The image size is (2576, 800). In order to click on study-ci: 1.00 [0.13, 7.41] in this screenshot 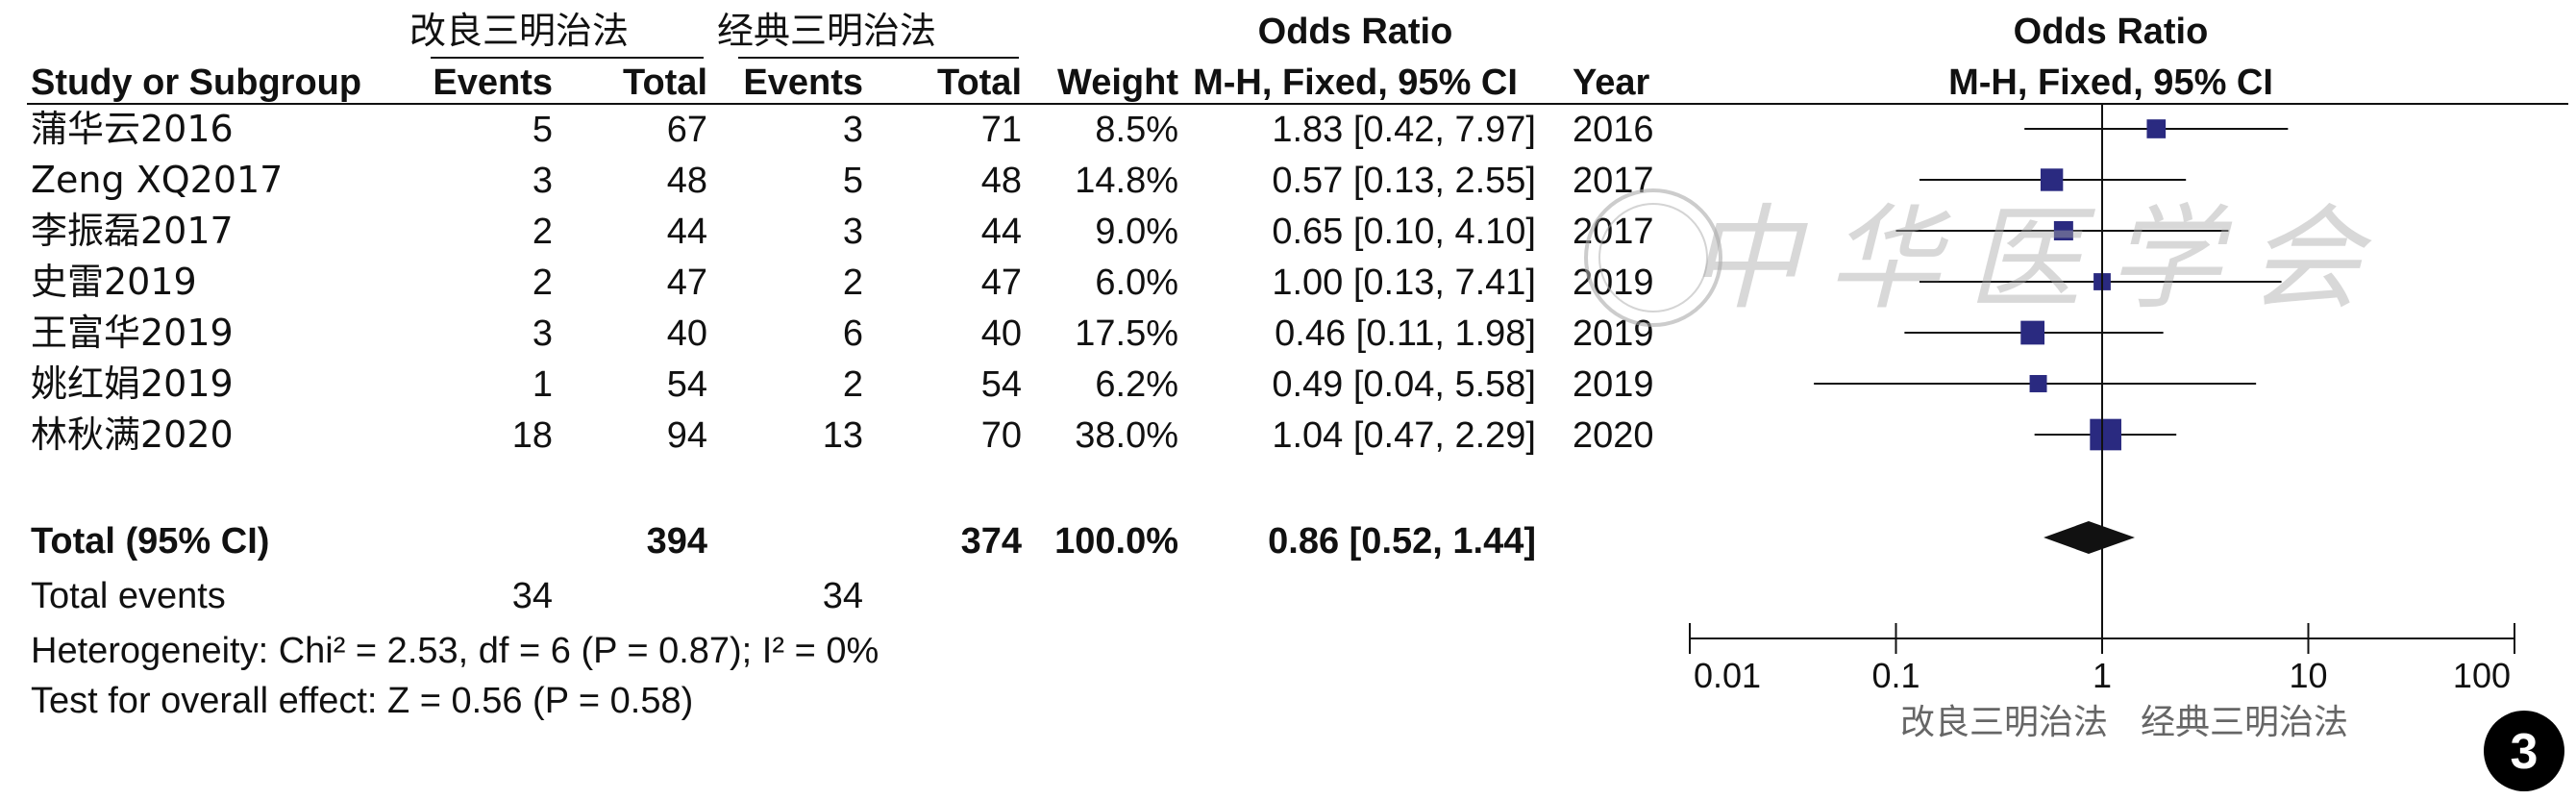, I will do `click(1404, 282)`.